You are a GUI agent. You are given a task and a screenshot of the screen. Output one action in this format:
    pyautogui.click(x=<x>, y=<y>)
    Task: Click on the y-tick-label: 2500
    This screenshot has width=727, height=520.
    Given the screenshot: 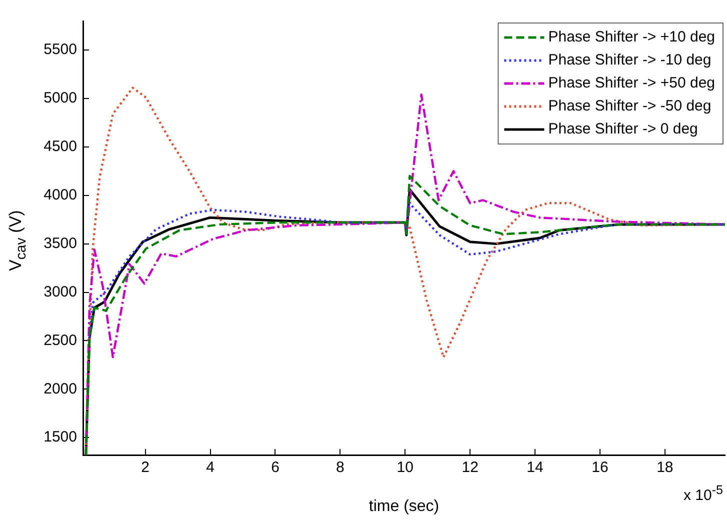 What is the action you would take?
    pyautogui.click(x=60, y=340)
    